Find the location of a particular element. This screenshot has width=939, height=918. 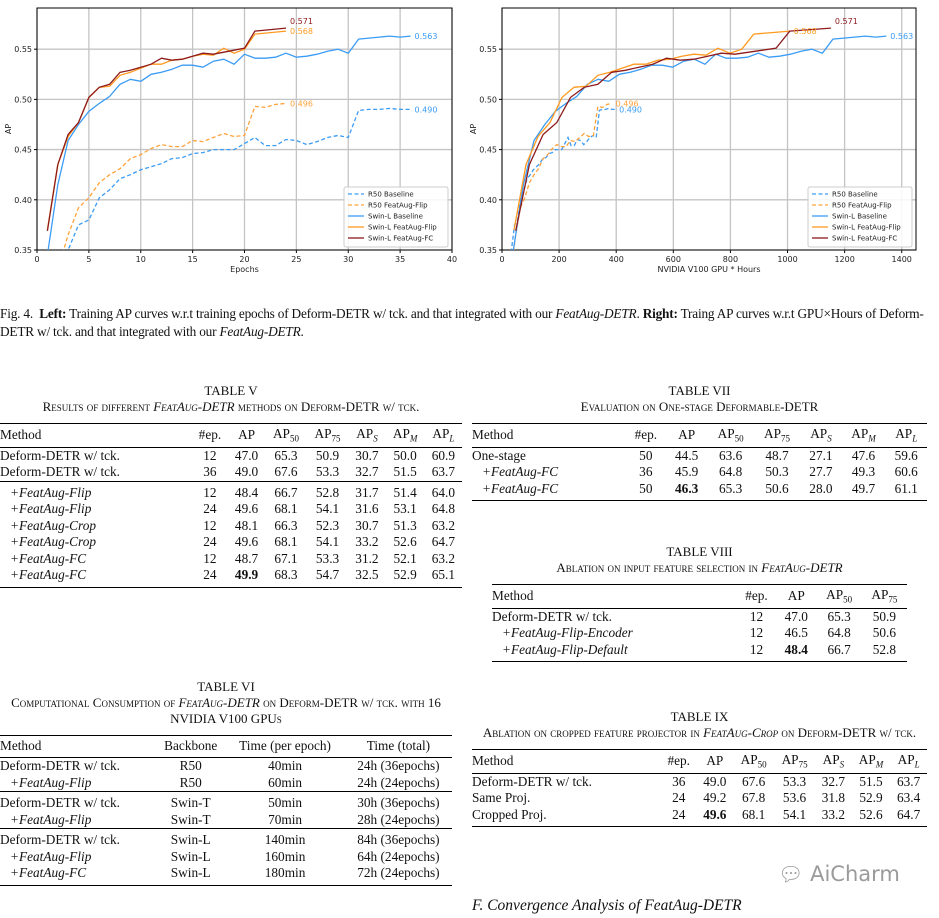

cell-text: 47.6 is located at coordinates (863, 455).